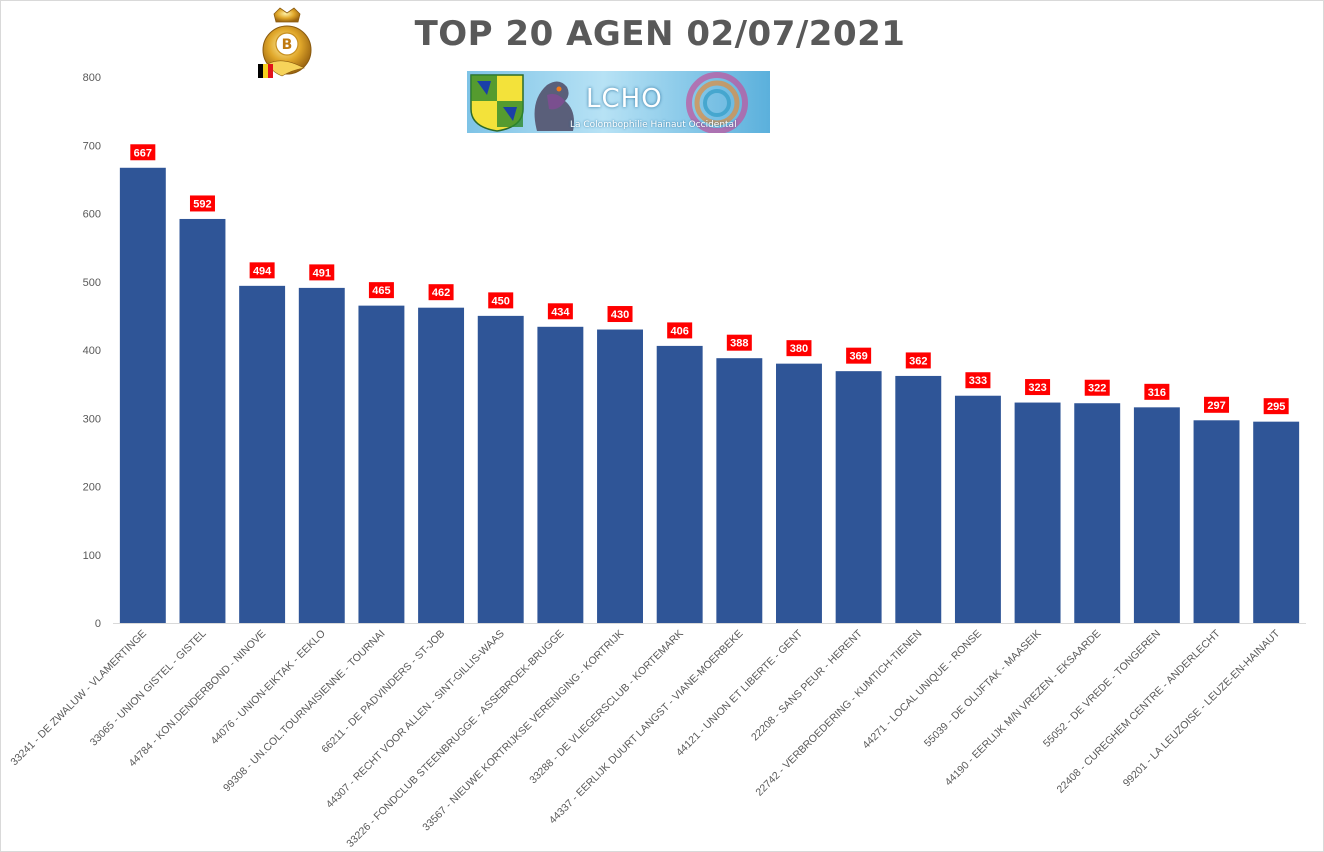 The height and width of the screenshot is (852, 1324). Describe the element at coordinates (197, 699) in the screenshot. I see `x-tick-label: 44784 - KON.DENDERBOND - NINOVE` at that location.